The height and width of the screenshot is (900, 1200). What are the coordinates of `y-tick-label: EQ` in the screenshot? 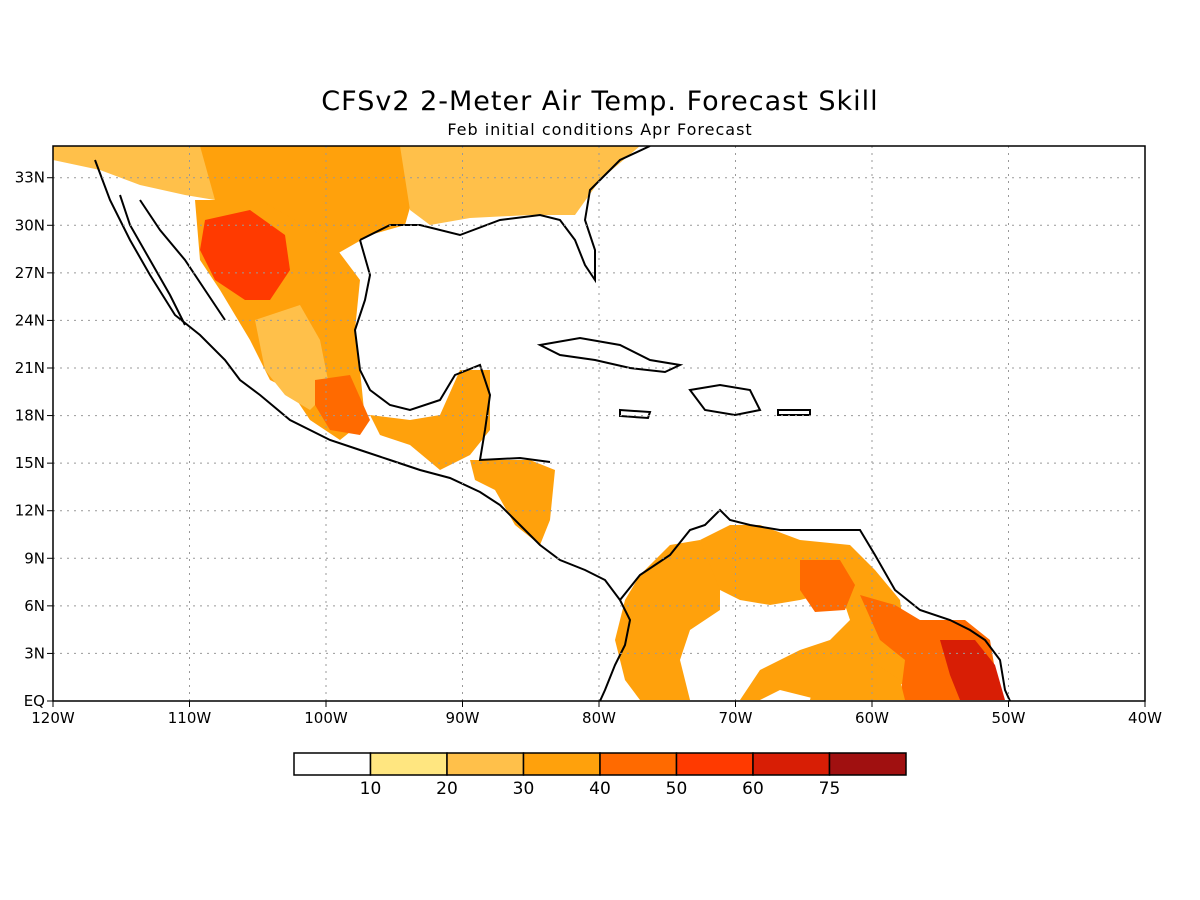 It's located at (34, 701).